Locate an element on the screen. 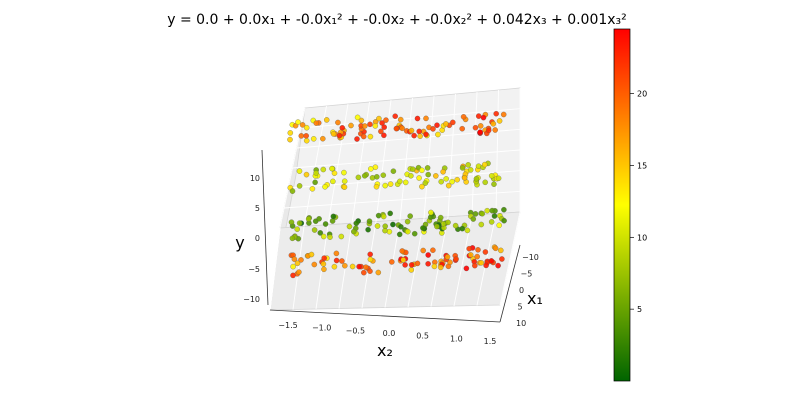 This screenshot has width=800, height=400. x1-tick-label: −5 is located at coordinates (527, 274).